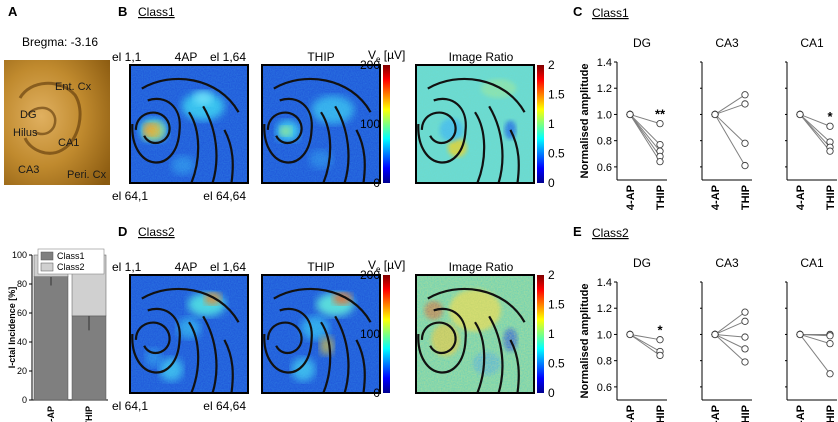 The width and height of the screenshot is (838, 422). What do you see at coordinates (228, 267) in the screenshot?
I see `corner-label-tr: el 1,64` at bounding box center [228, 267].